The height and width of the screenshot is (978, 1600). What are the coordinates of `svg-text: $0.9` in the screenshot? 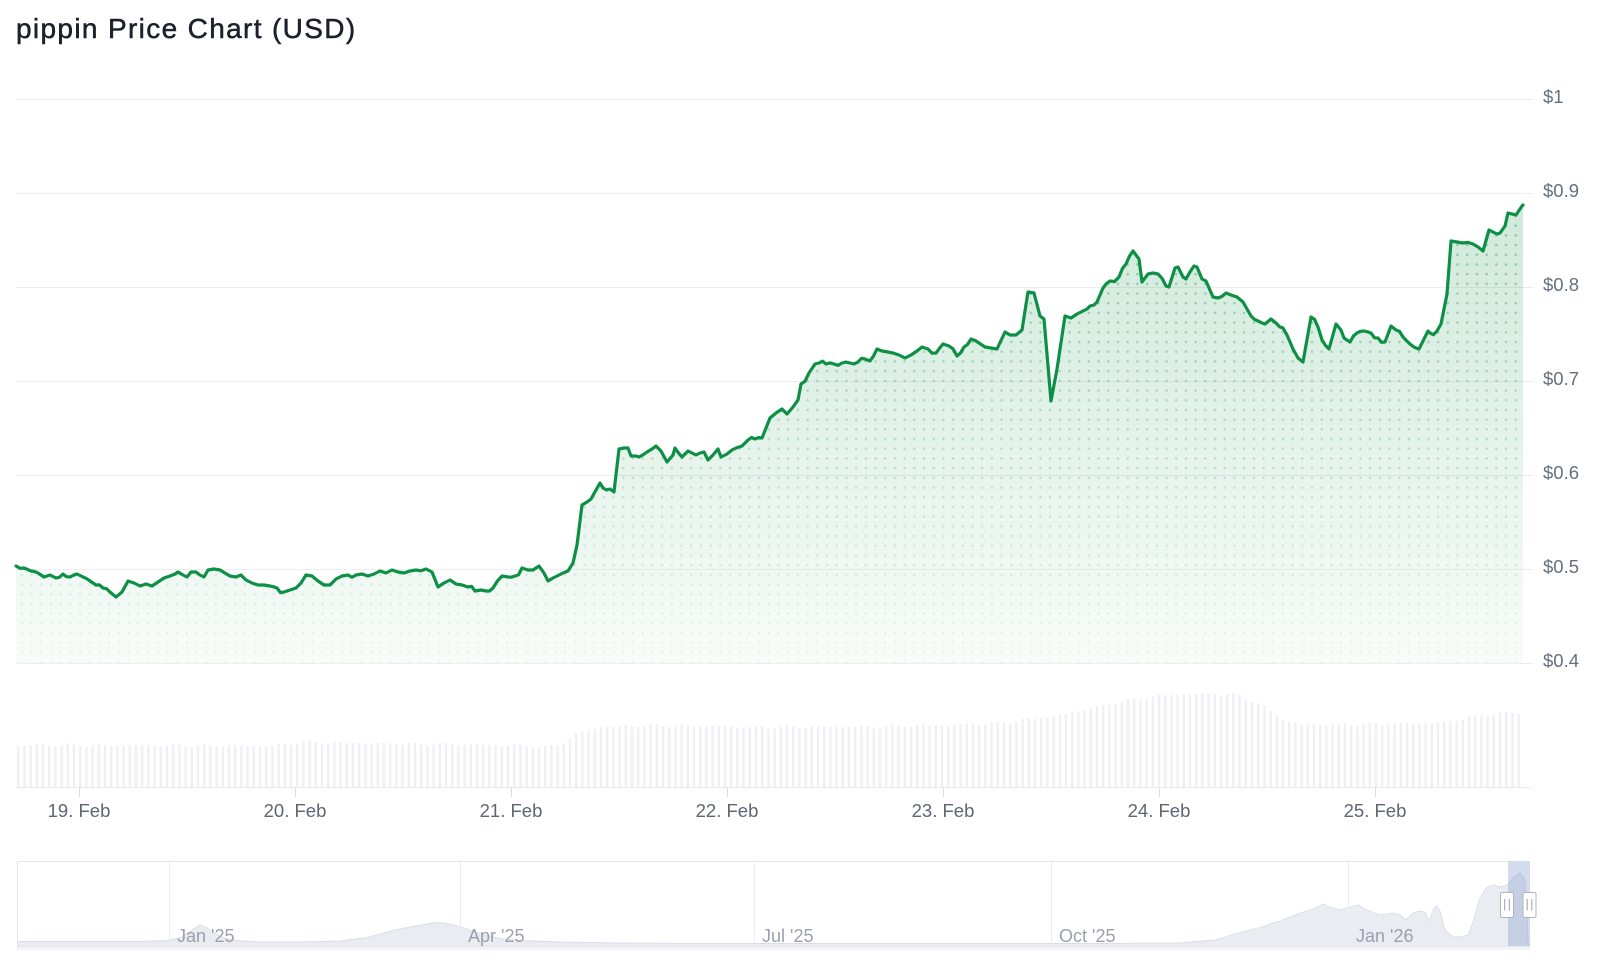 It's located at (1561, 190).